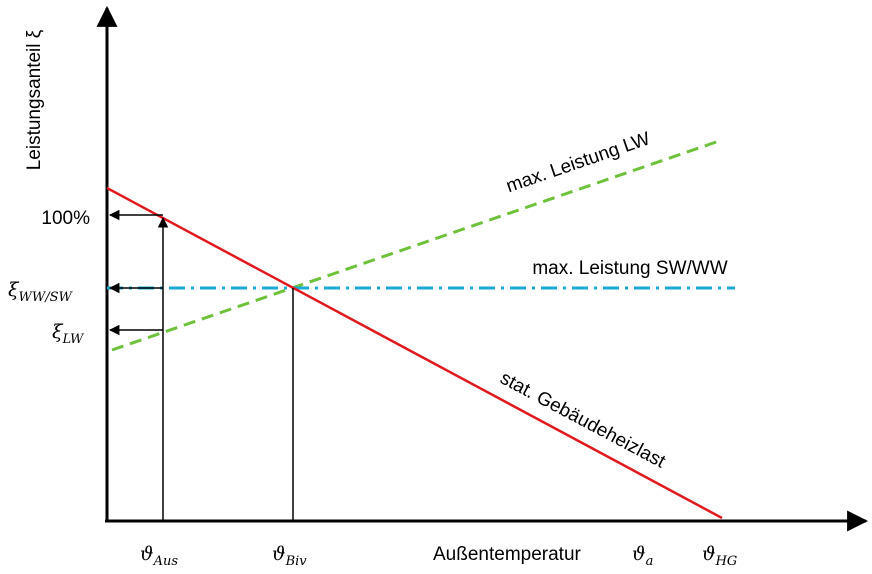 This screenshot has height=574, width=872. Describe the element at coordinates (296, 561) in the screenshot. I see `subscript: Biv` at that location.